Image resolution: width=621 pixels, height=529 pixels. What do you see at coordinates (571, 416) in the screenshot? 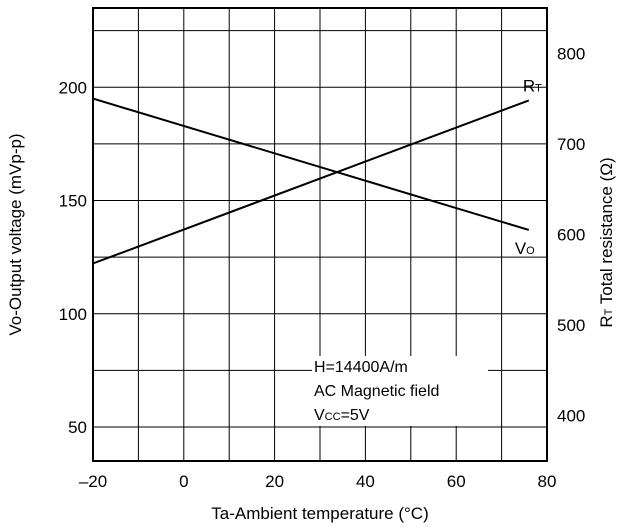
I see `y-right-tick-label: 400` at bounding box center [571, 416].